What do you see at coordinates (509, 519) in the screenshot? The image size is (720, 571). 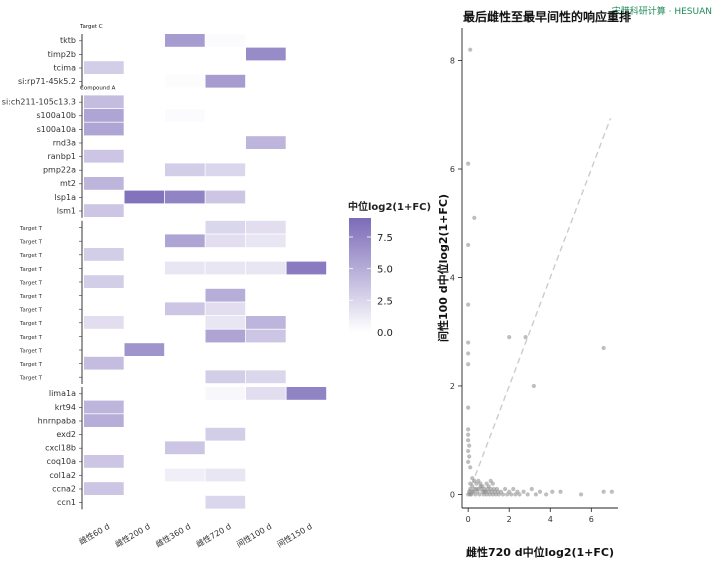 I see `x-tick-label: 2` at bounding box center [509, 519].